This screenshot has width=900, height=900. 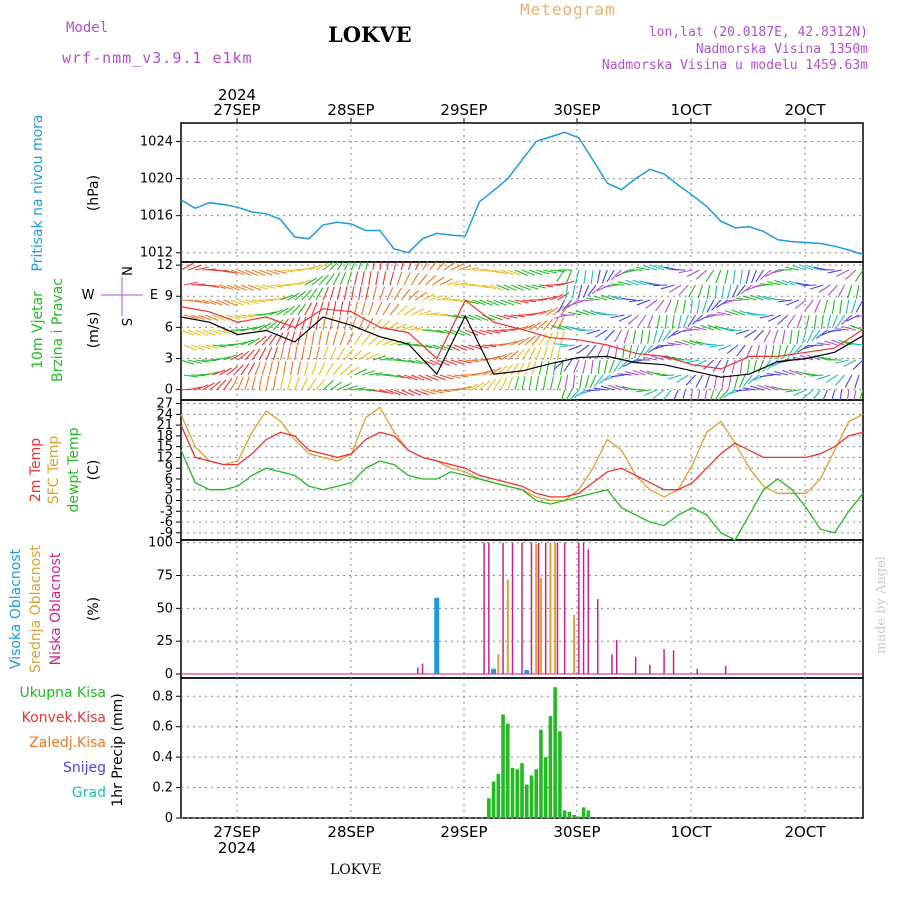 I want to click on temp-unit: (C), so click(x=94, y=470).